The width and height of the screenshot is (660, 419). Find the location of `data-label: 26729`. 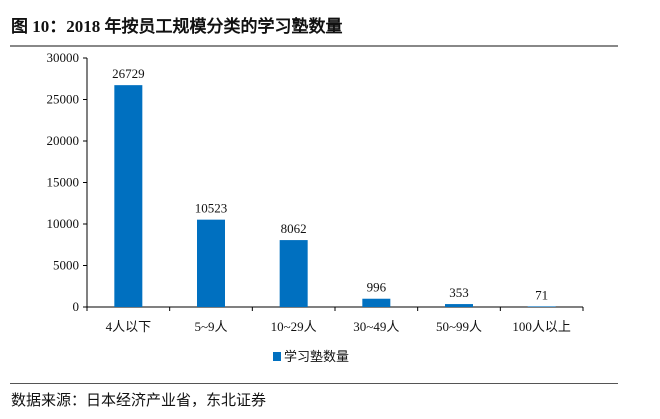

data-label: 26729 is located at coordinates (128, 73).